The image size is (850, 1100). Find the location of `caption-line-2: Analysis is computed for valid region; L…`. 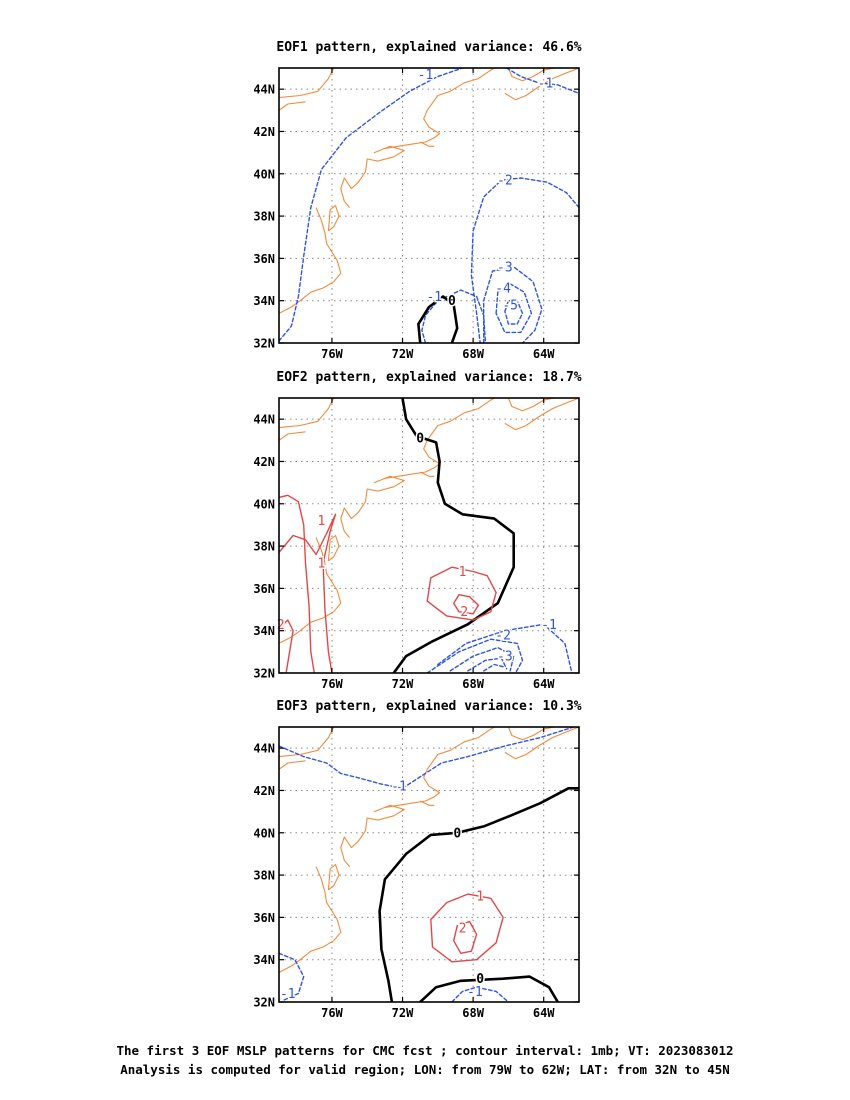

caption-line-2: Analysis is computed for valid region; L… is located at coordinates (425, 1069).